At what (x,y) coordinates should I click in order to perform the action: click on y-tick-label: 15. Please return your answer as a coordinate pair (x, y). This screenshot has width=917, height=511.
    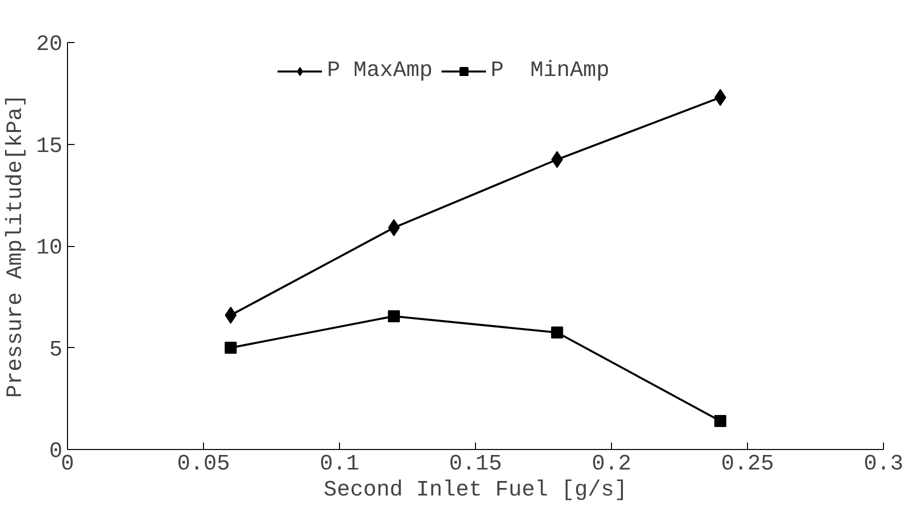
    Looking at the image, I should click on (49, 146).